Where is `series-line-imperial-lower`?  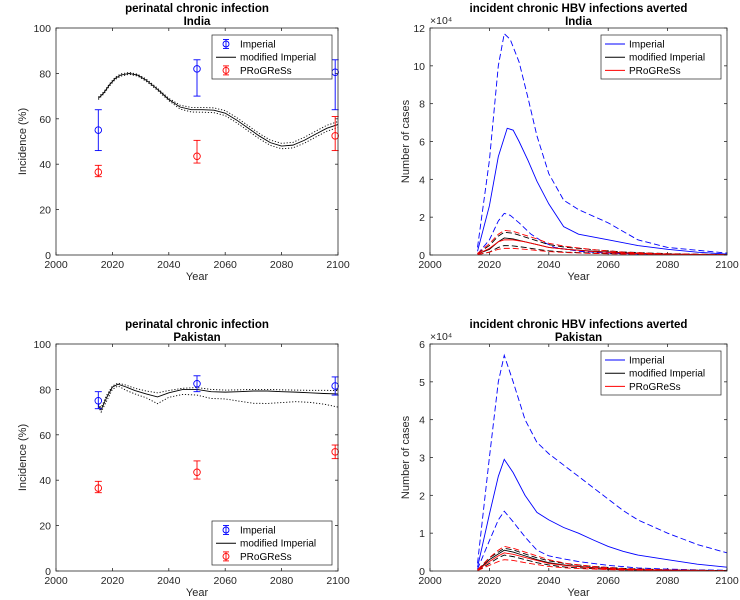
series-line-imperial-lower is located at coordinates (602, 540).